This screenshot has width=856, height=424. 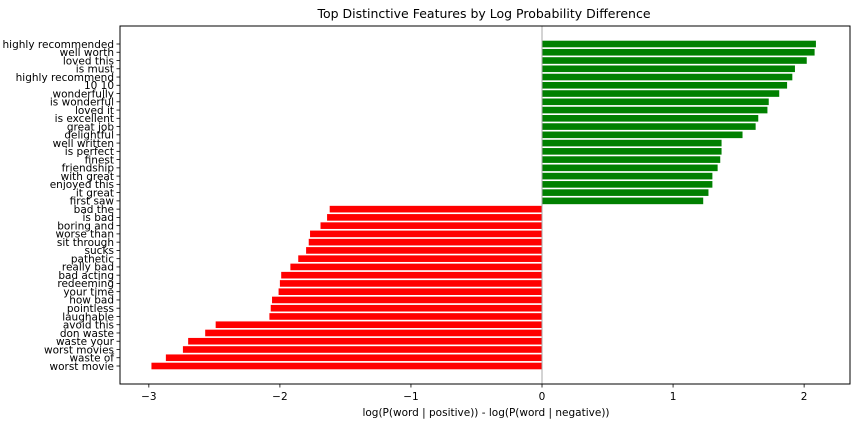 I want to click on y-tick-label: is bad, so click(x=99, y=218).